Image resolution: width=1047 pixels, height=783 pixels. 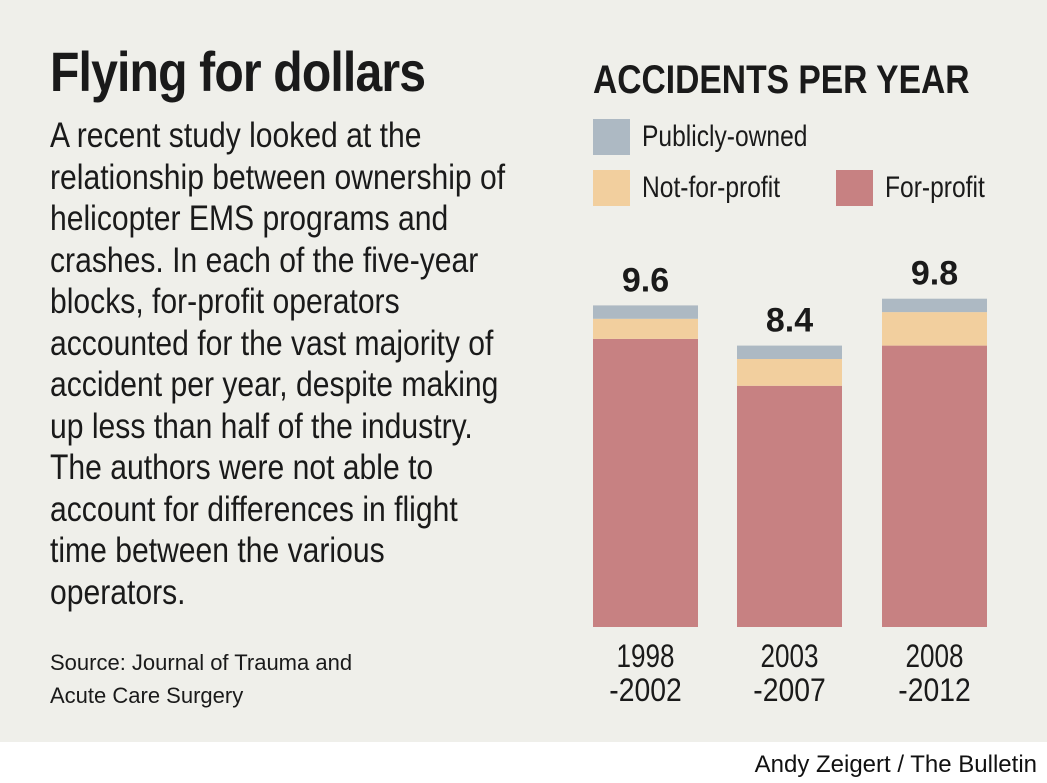 I want to click on body-line: relationship between ownership of, so click(x=278, y=177).